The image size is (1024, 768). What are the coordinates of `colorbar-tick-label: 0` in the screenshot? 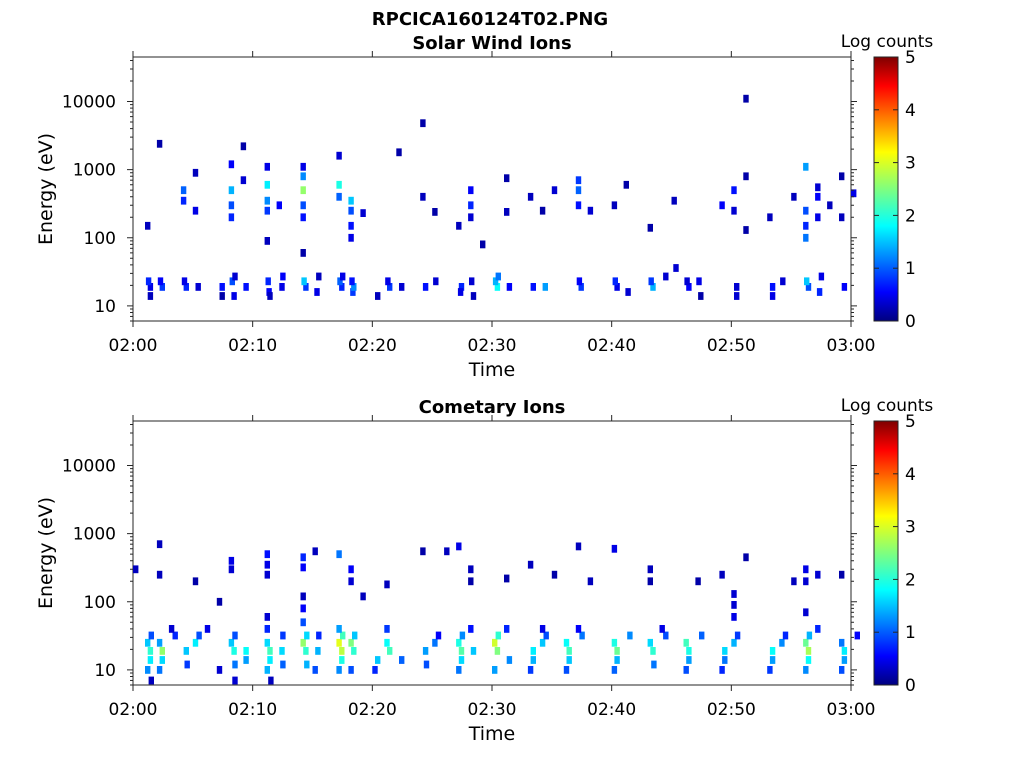 It's located at (910, 322).